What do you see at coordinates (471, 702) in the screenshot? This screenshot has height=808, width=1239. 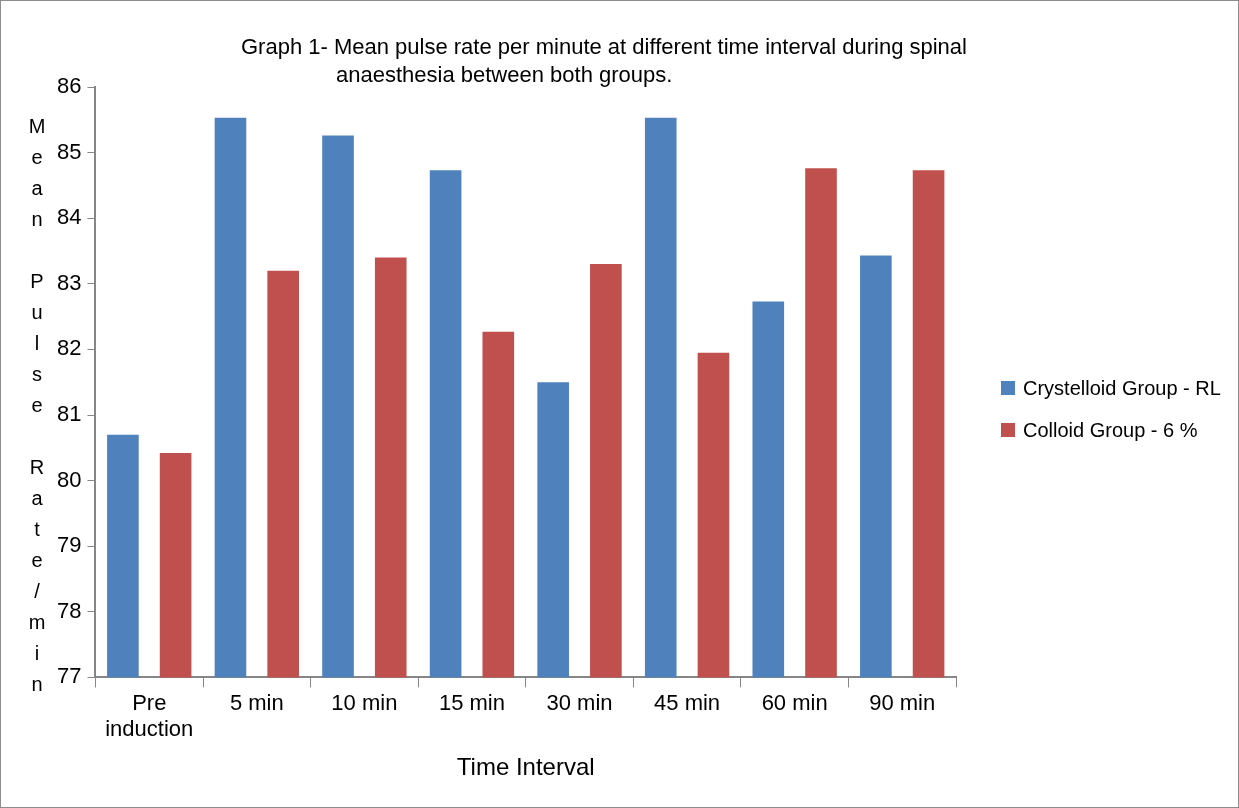 I see `x-tick-label: 15 min` at bounding box center [471, 702].